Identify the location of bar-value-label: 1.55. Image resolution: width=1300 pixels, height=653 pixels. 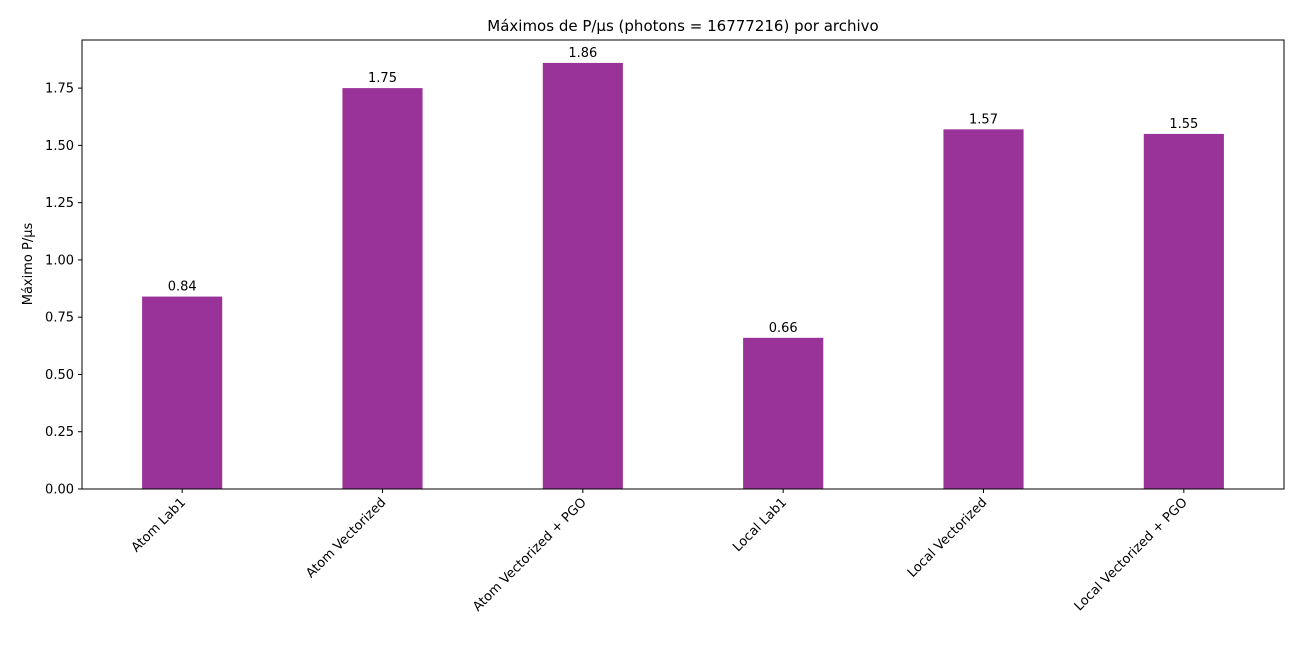
(1183, 124).